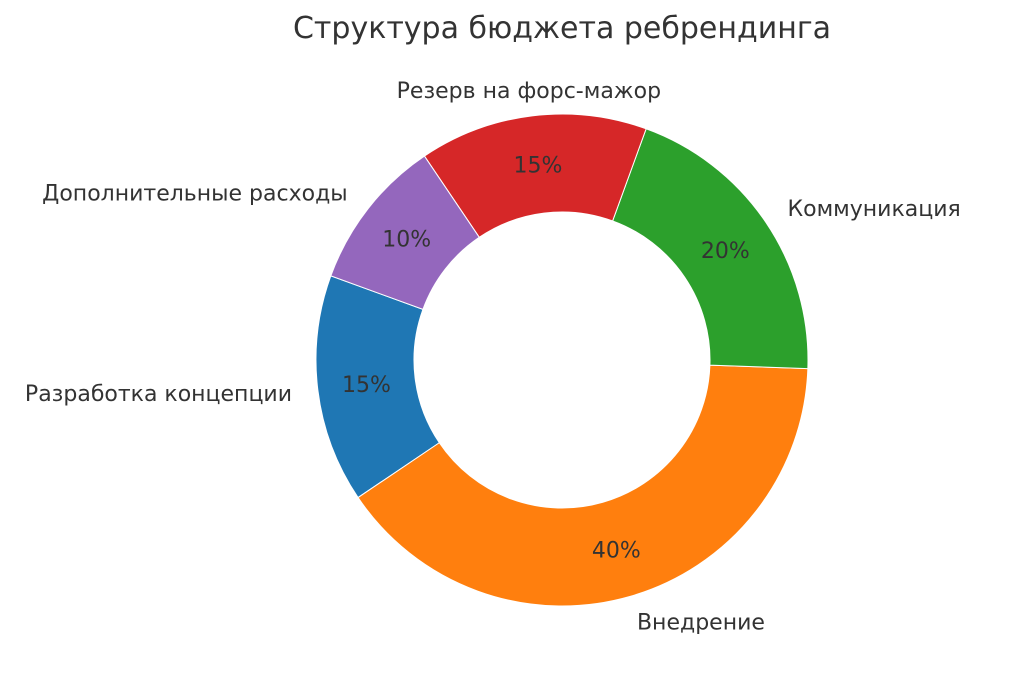 The image size is (1024, 680). I want to click on percent-label: 20%, so click(725, 251).